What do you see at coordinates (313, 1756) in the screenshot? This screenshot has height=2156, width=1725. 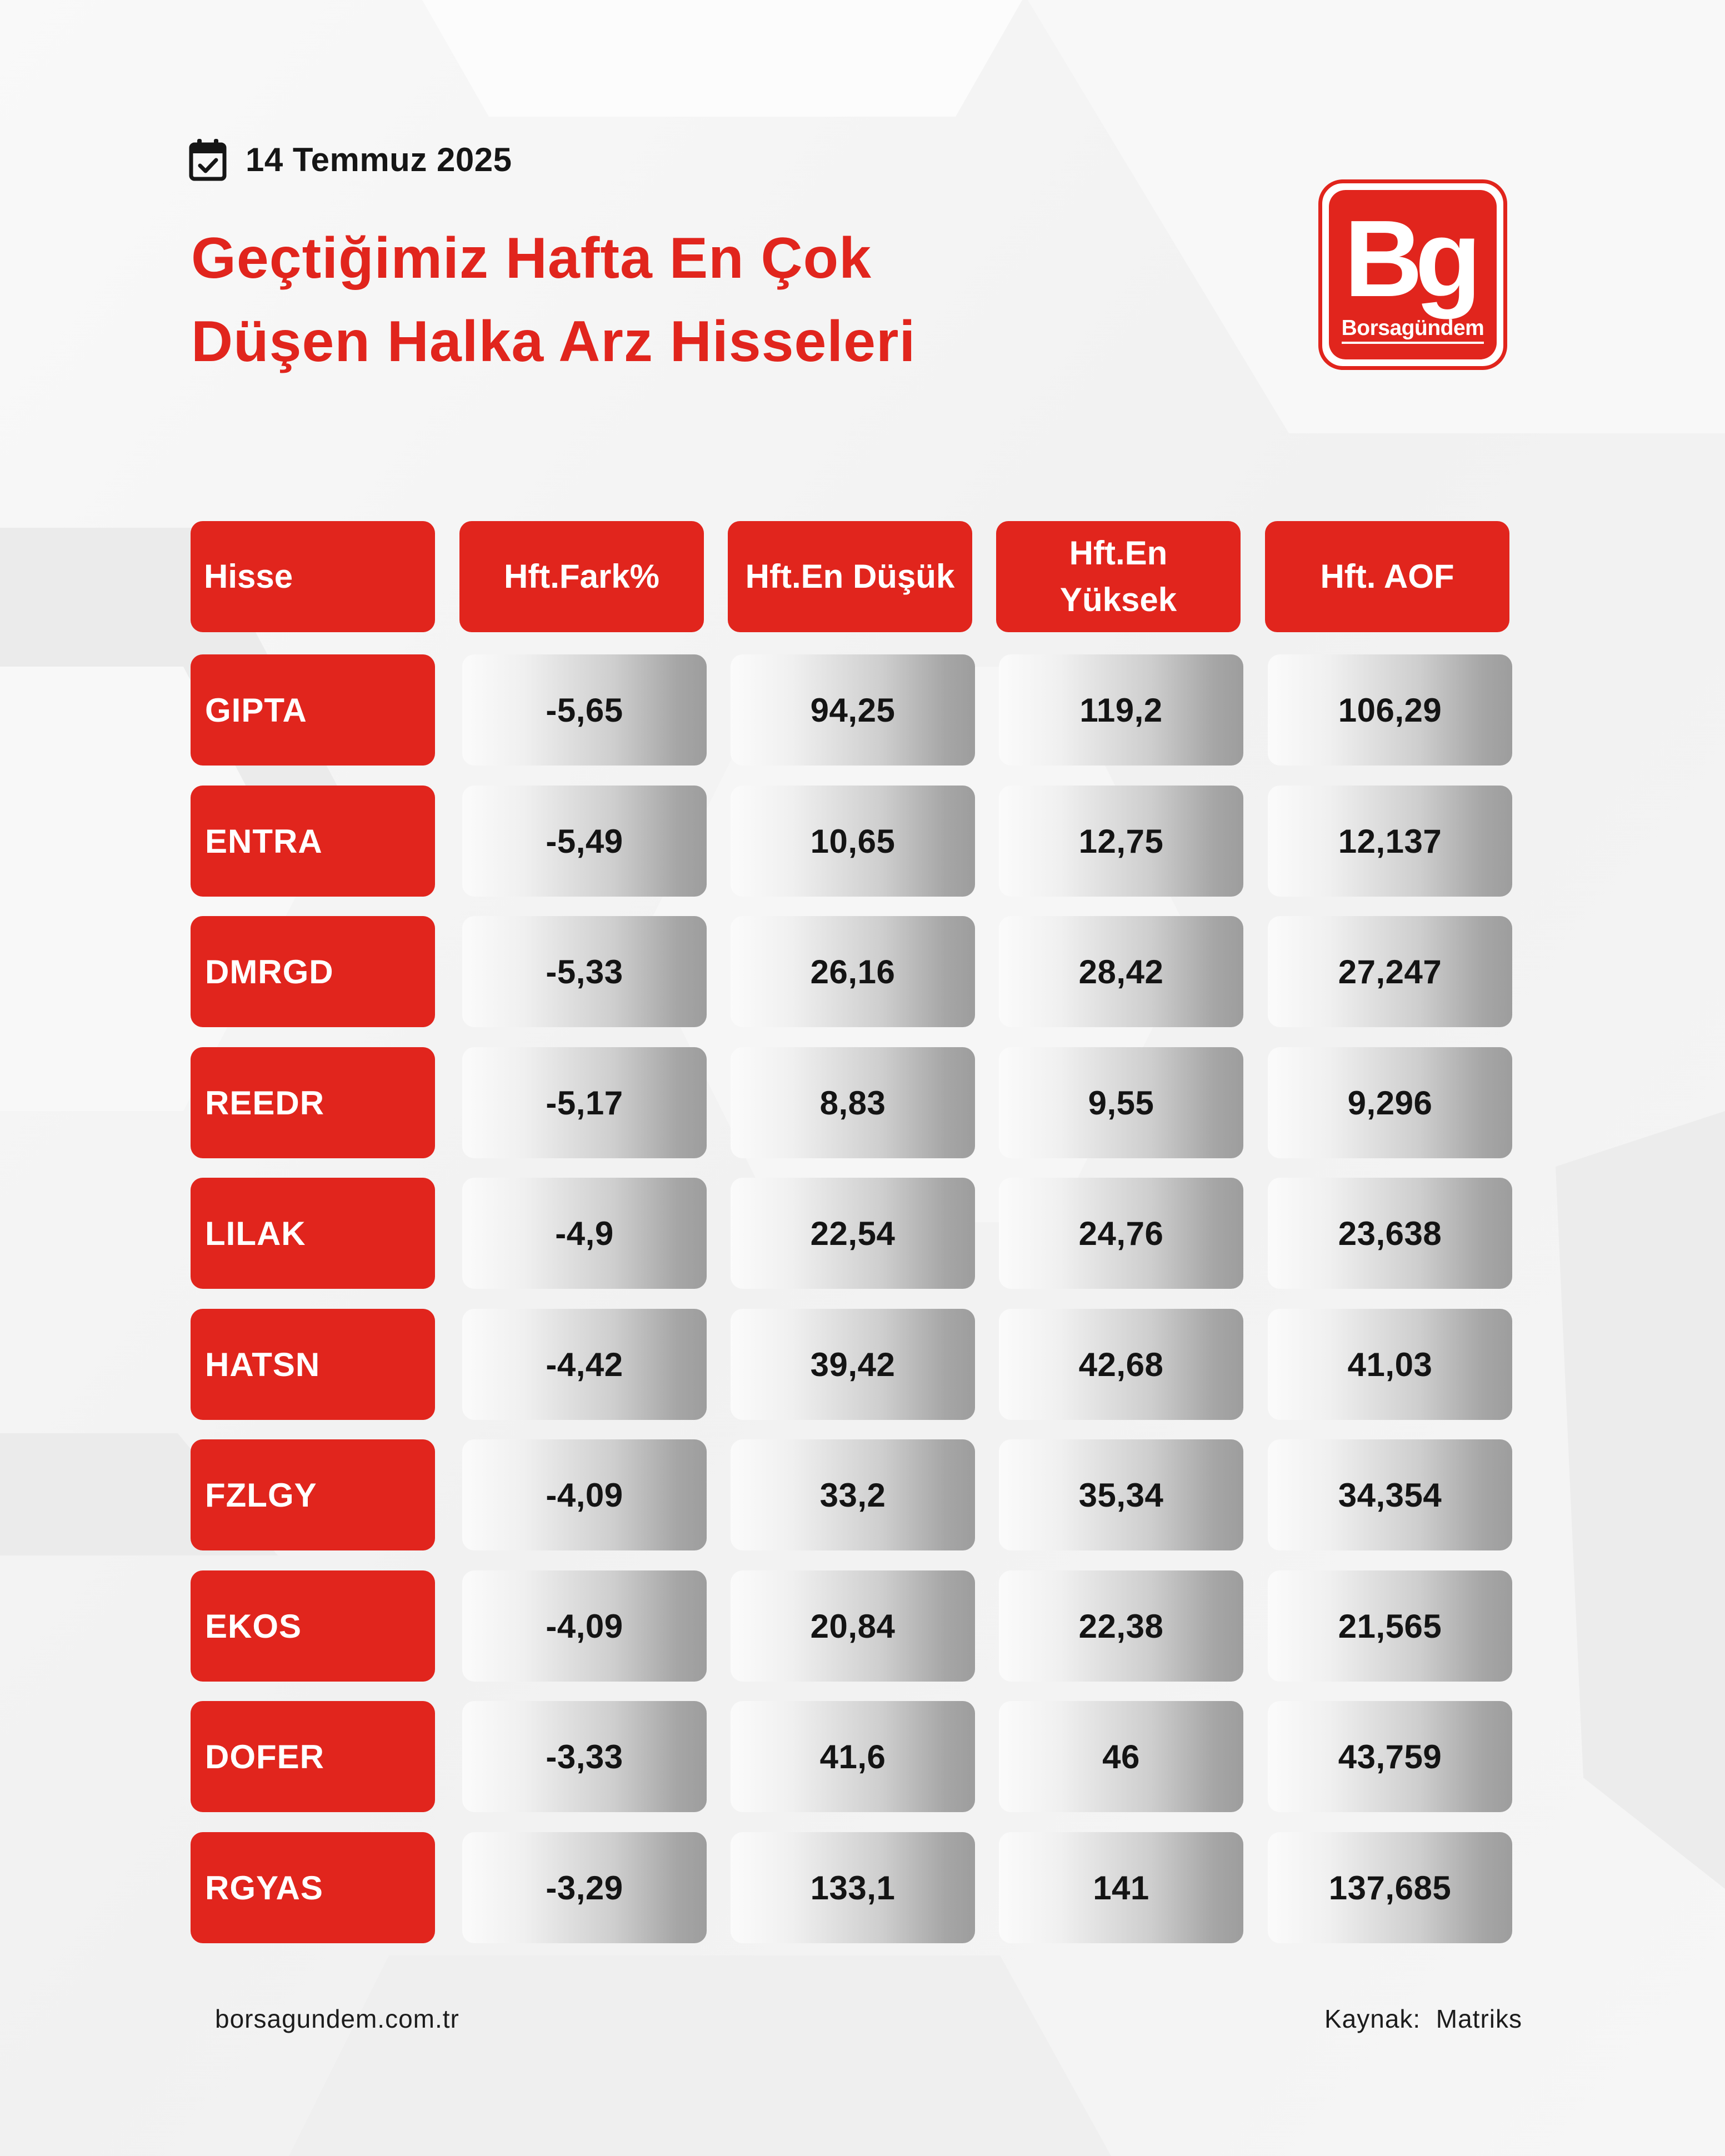 I see `stock-code: DOFER` at bounding box center [313, 1756].